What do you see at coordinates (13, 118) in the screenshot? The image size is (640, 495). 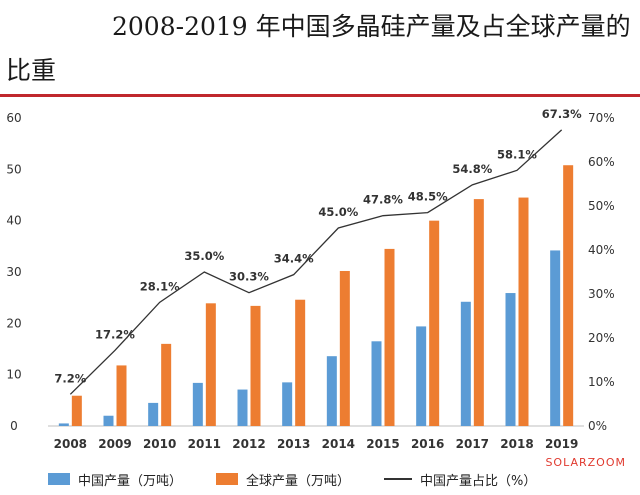 I see `y-left-tick-label: 60` at bounding box center [13, 118].